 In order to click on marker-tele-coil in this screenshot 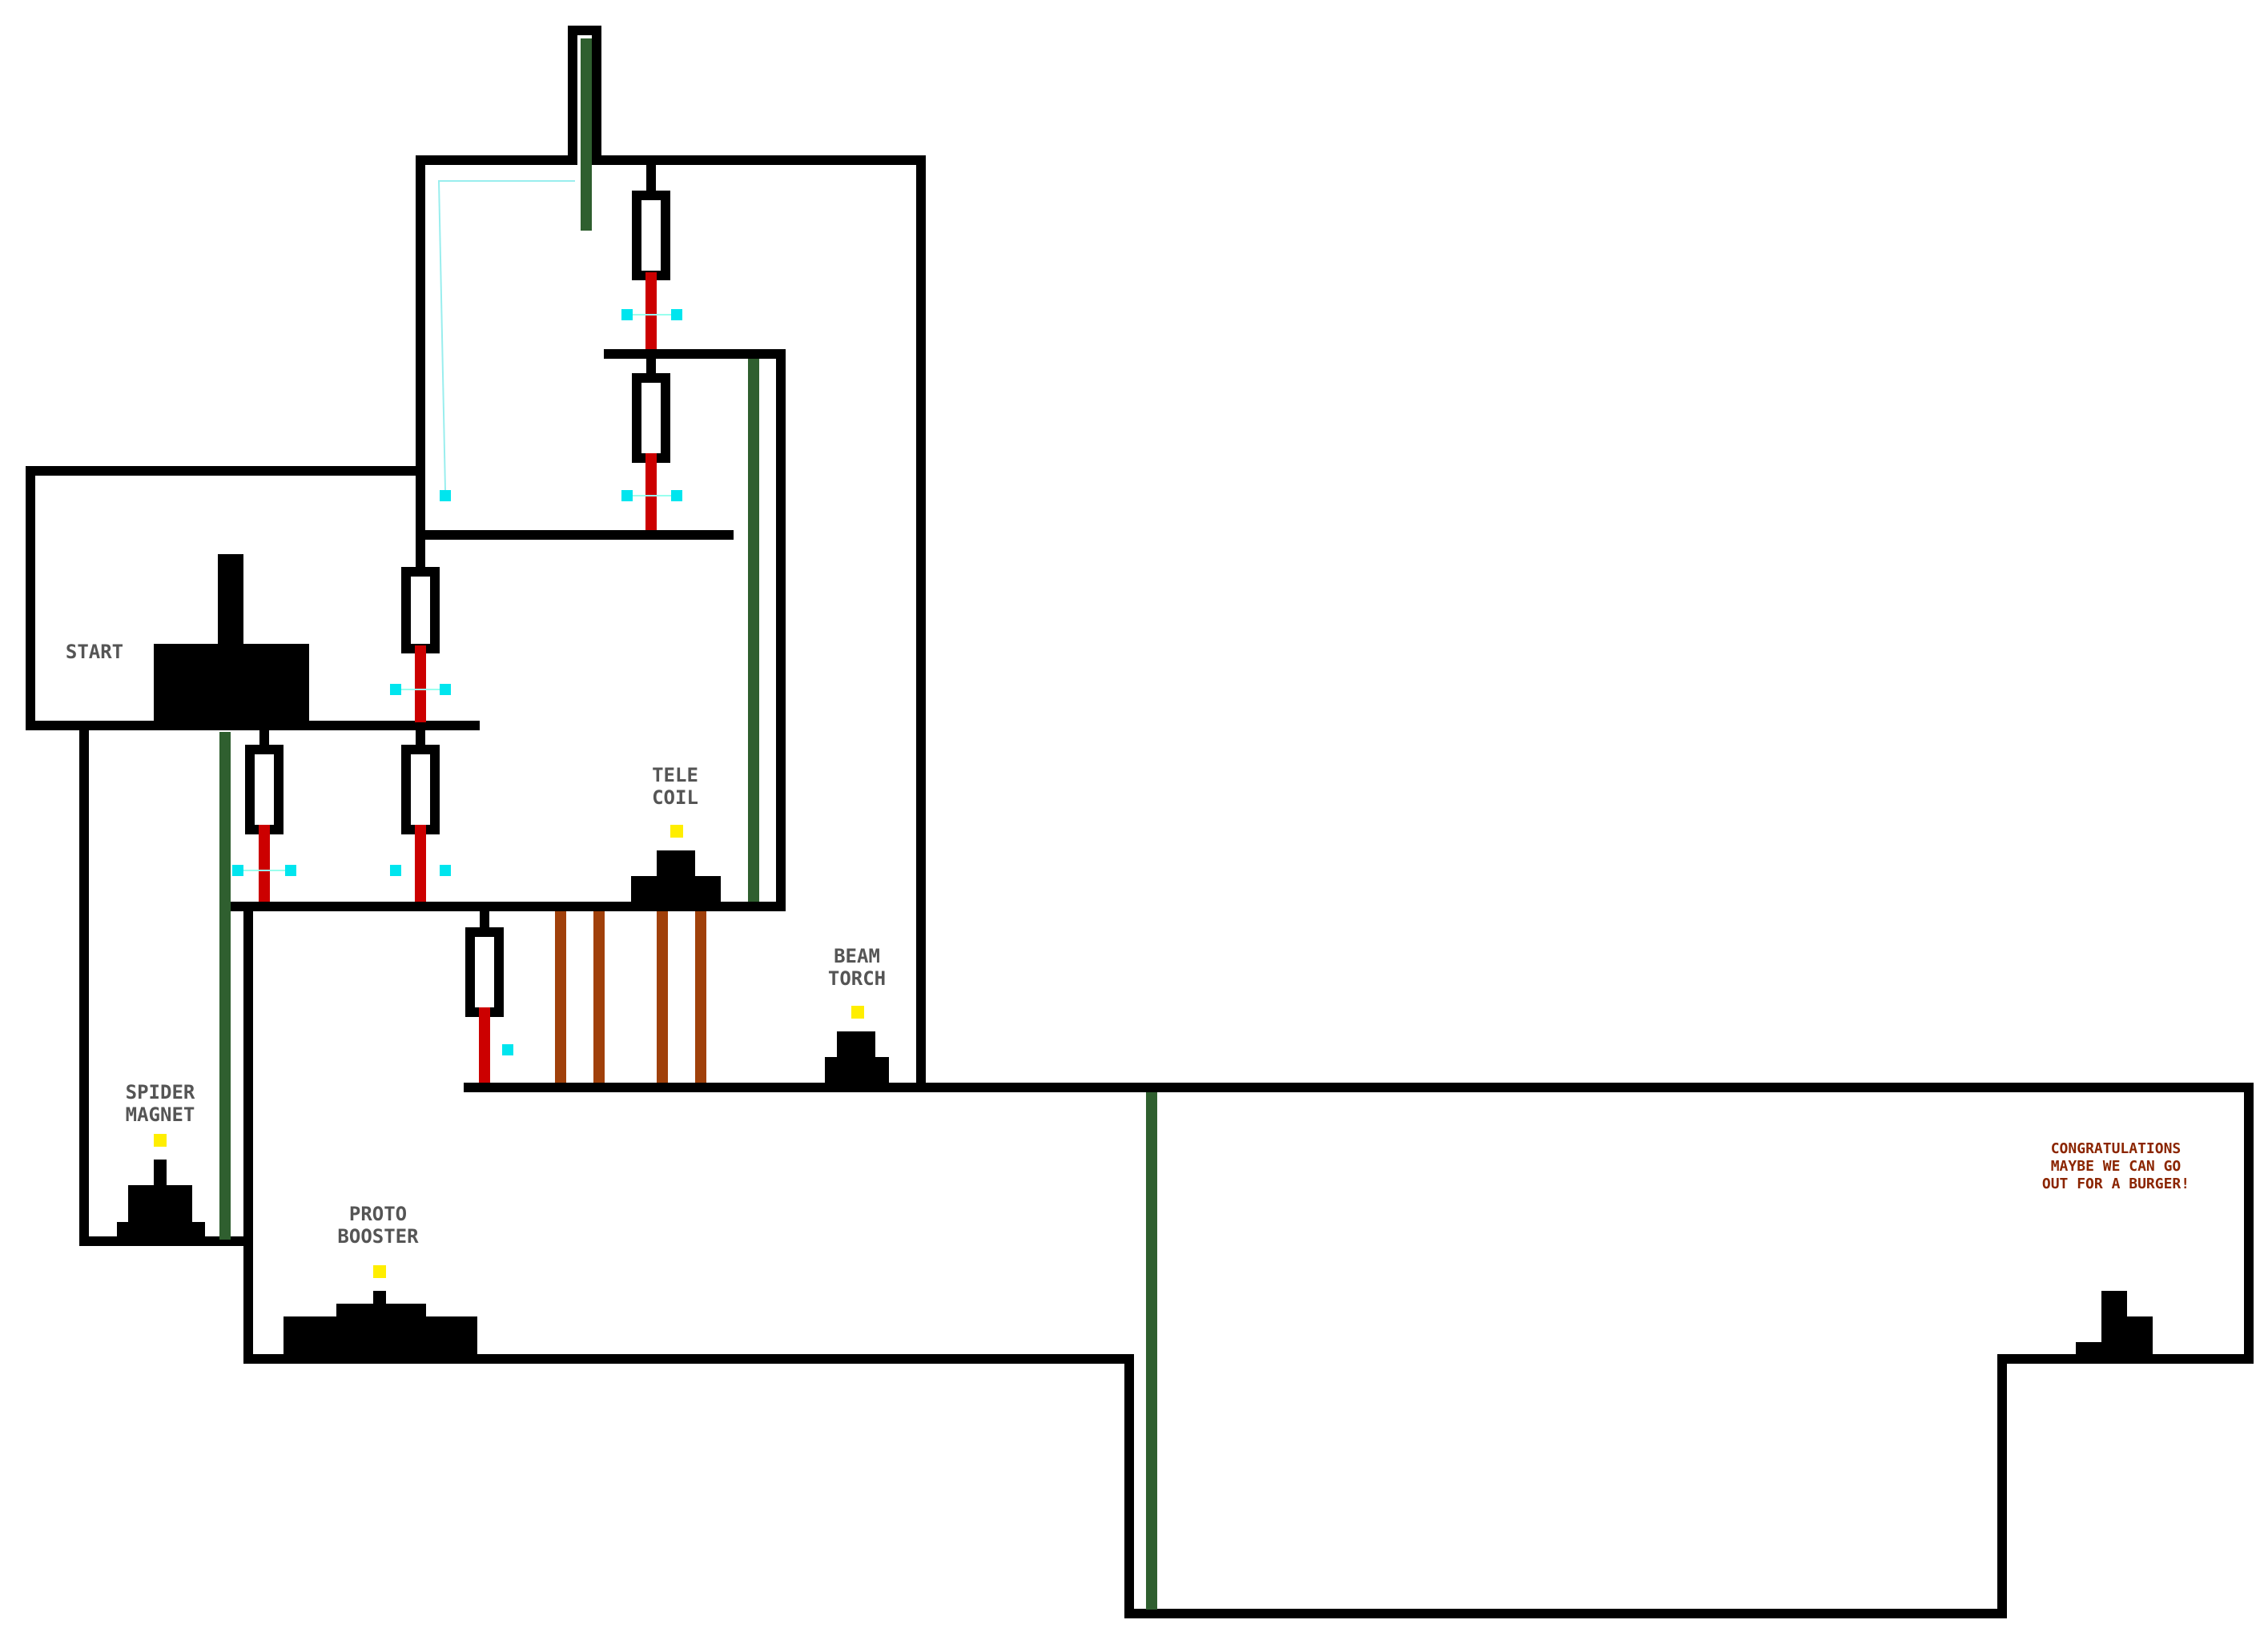, I will do `click(676, 831)`.